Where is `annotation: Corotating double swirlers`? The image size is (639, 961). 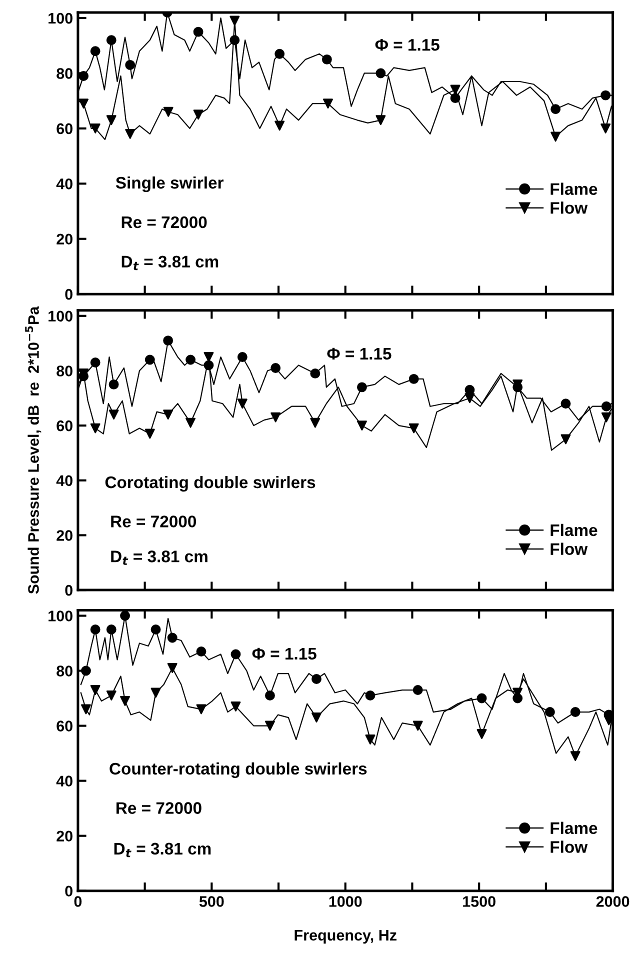 annotation: Corotating double swirlers is located at coordinates (210, 484).